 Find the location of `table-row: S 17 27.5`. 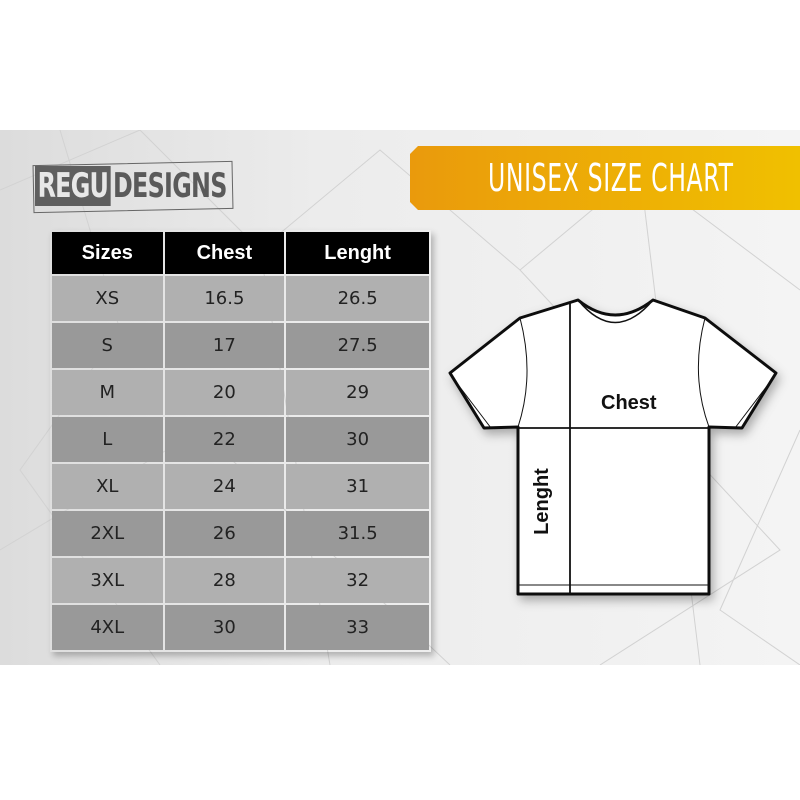

table-row: S 17 27.5 is located at coordinates (240, 345).